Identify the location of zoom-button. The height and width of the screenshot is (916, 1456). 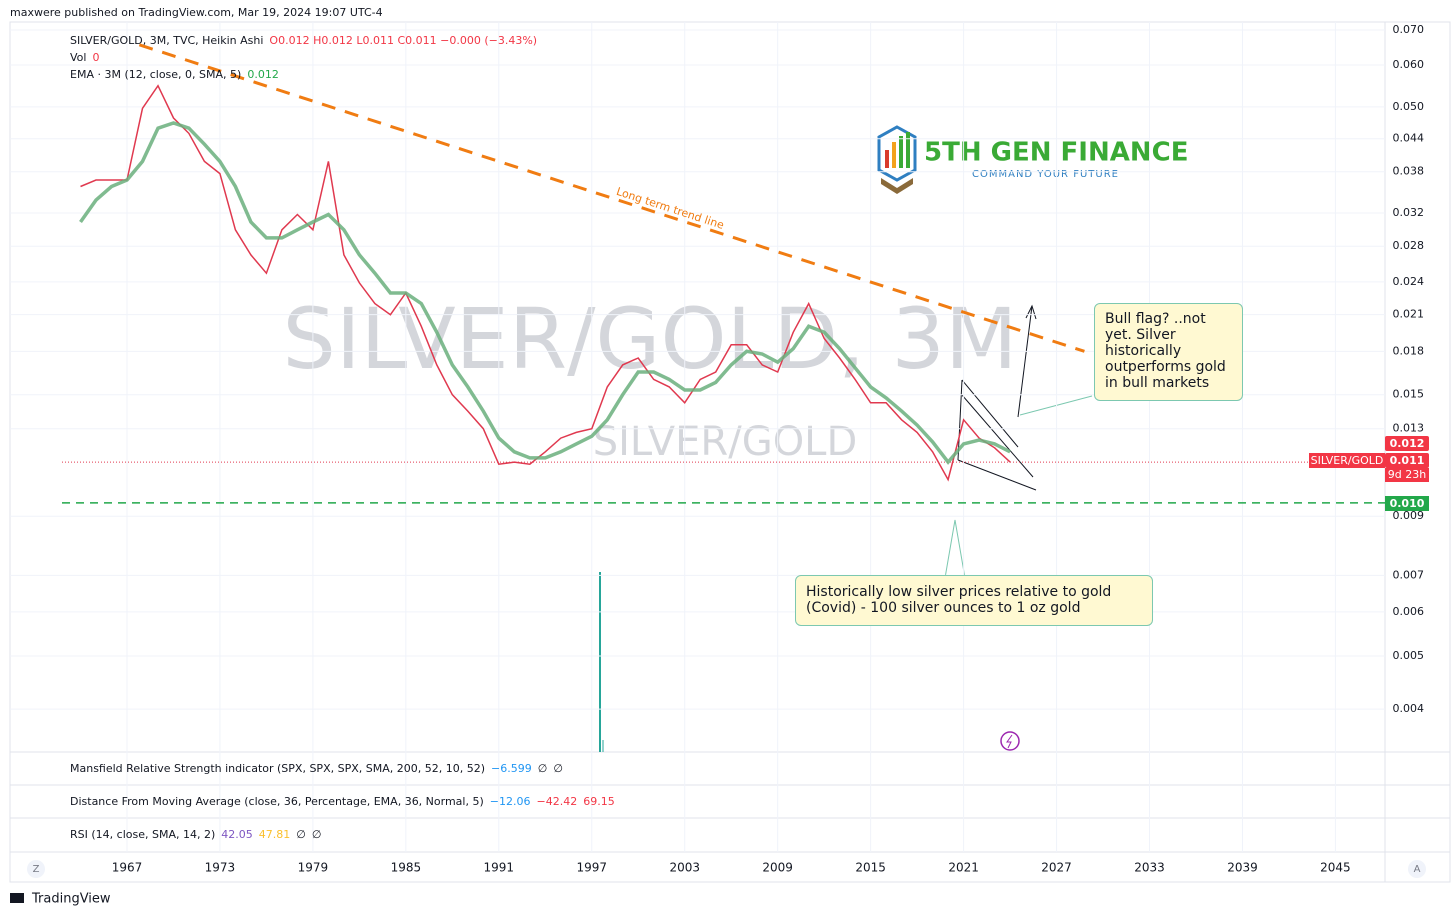
(36, 869).